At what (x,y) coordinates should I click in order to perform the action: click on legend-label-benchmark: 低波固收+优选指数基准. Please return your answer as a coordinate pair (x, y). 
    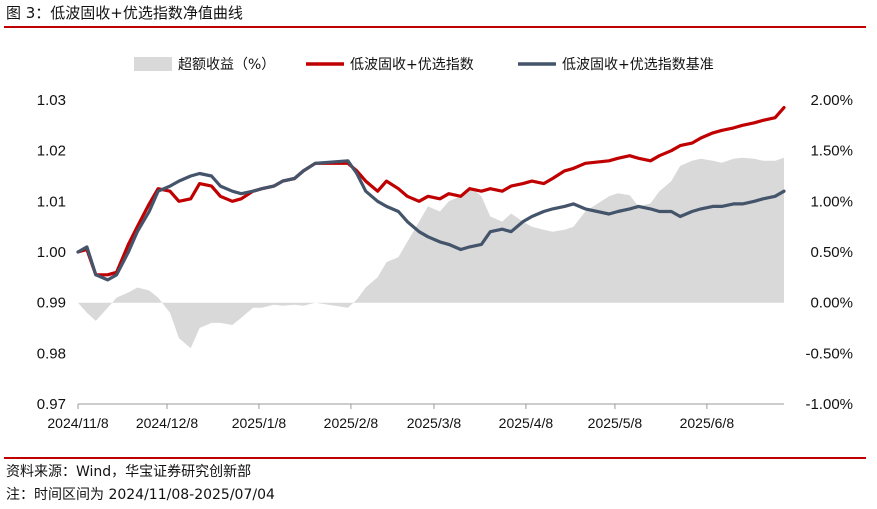
    Looking at the image, I should click on (638, 64).